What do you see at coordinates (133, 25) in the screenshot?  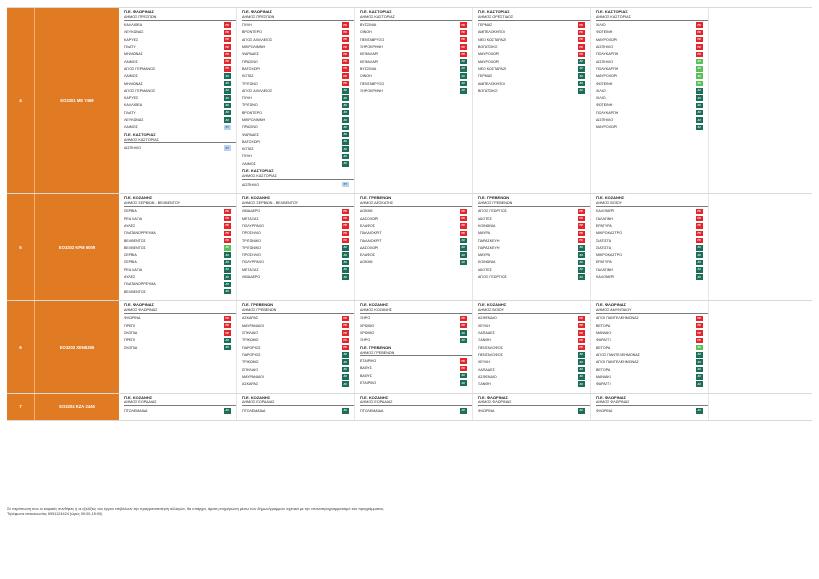 I see `village-name: ΚΑΛΛΙΘΕΑ` at bounding box center [133, 25].